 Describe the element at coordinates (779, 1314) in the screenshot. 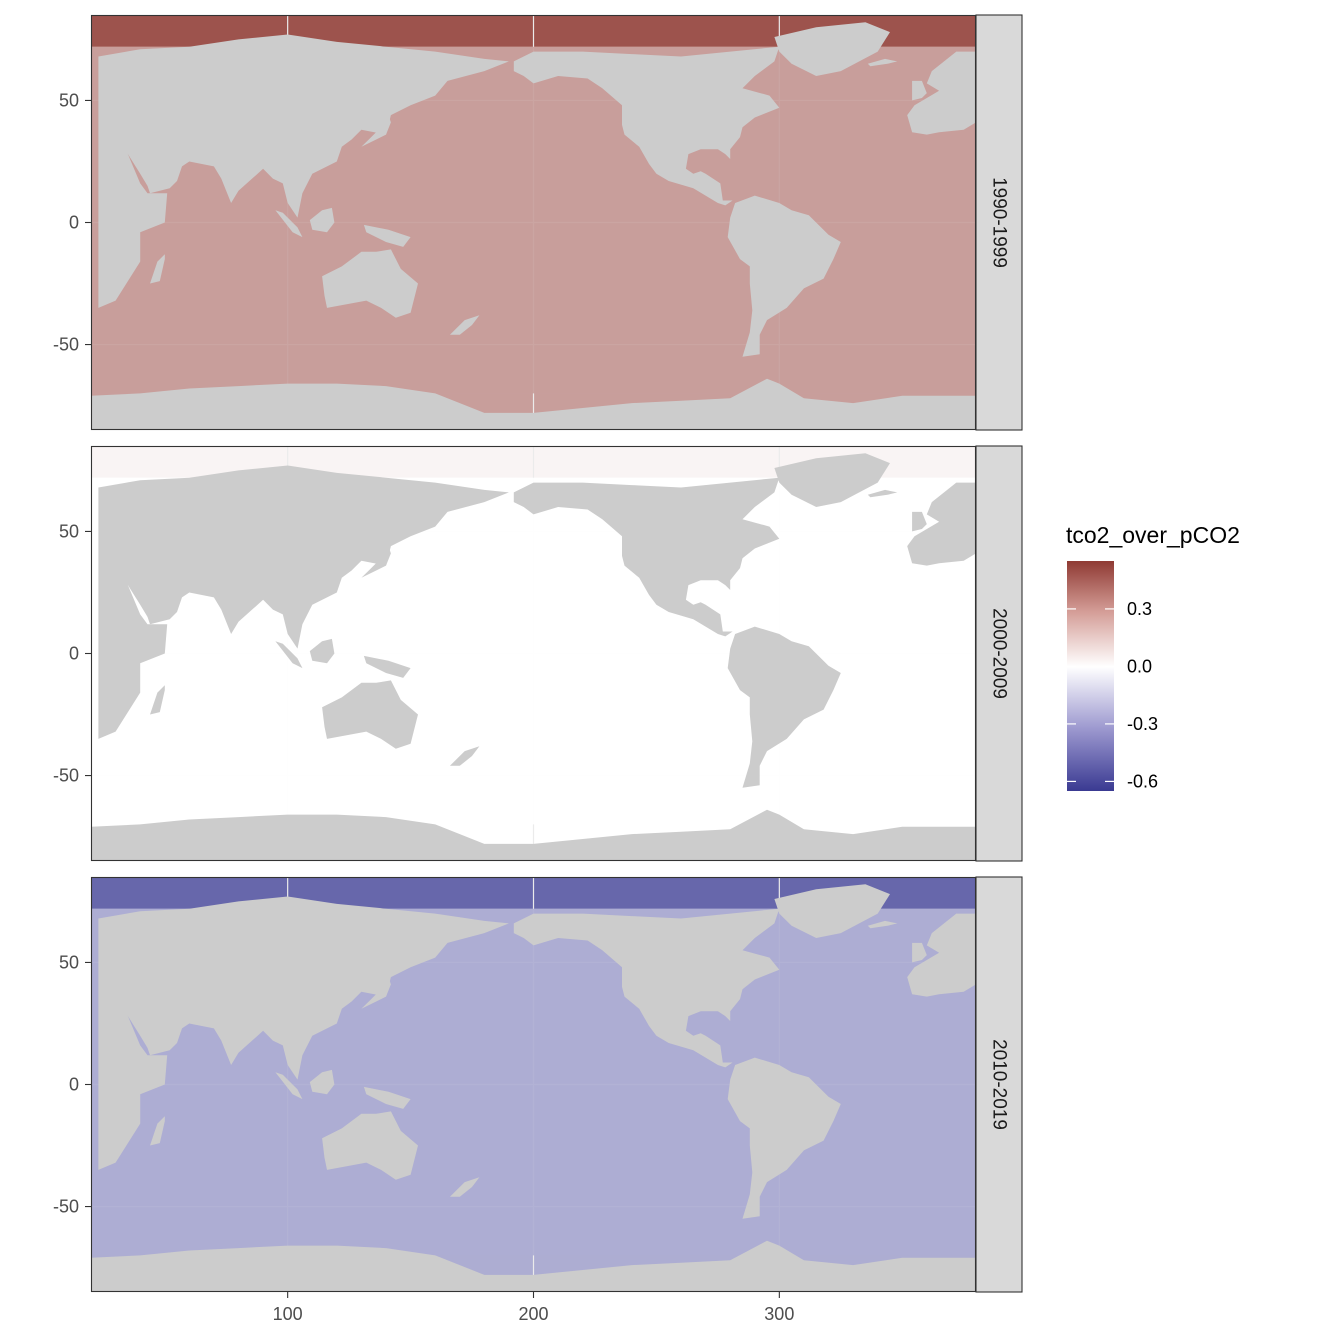

I see `x-tick-label: 300` at that location.